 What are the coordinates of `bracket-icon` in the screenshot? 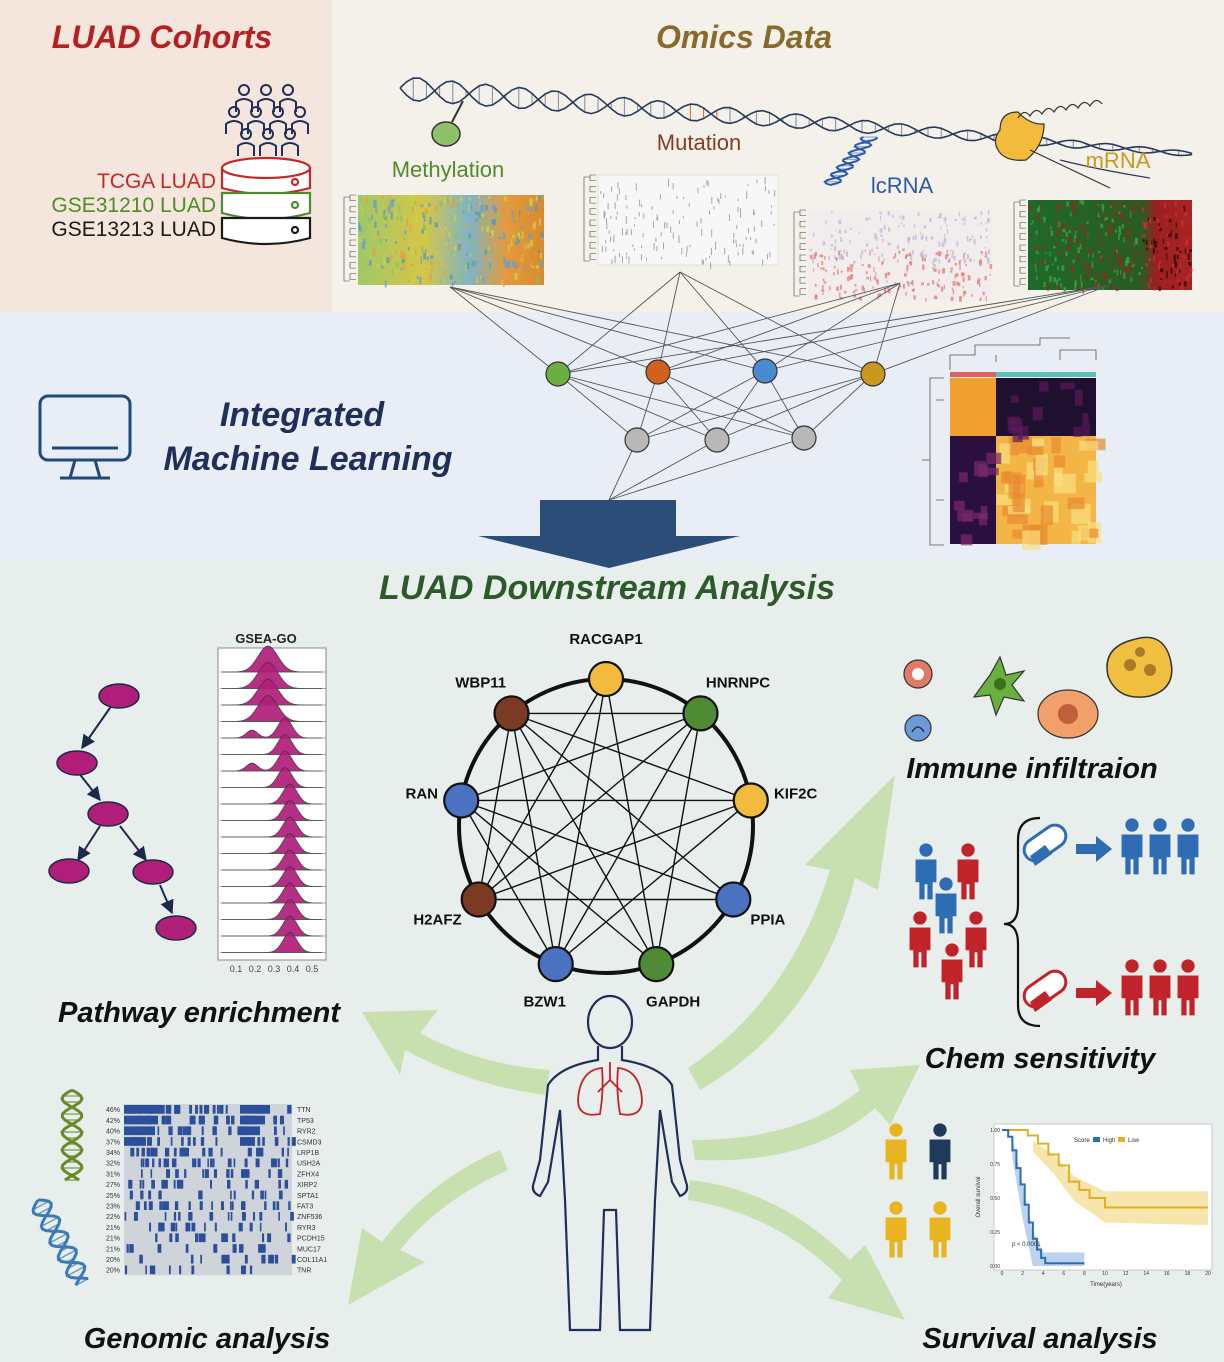 It's located at (1022, 922).